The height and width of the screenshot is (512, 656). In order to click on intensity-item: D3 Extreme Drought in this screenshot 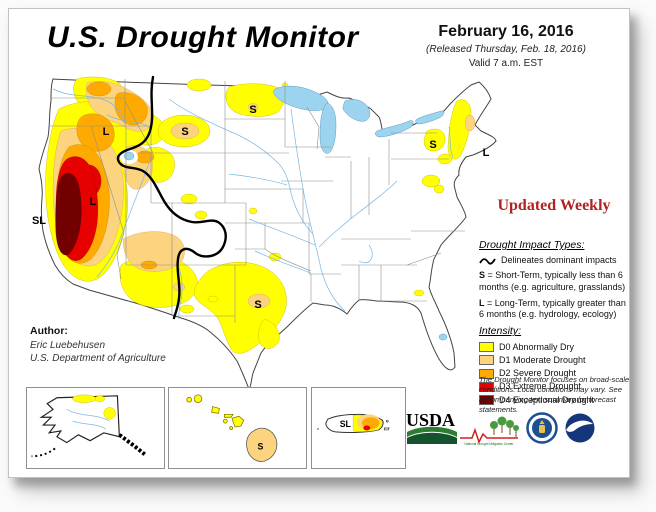, I will do `click(555, 386)`.